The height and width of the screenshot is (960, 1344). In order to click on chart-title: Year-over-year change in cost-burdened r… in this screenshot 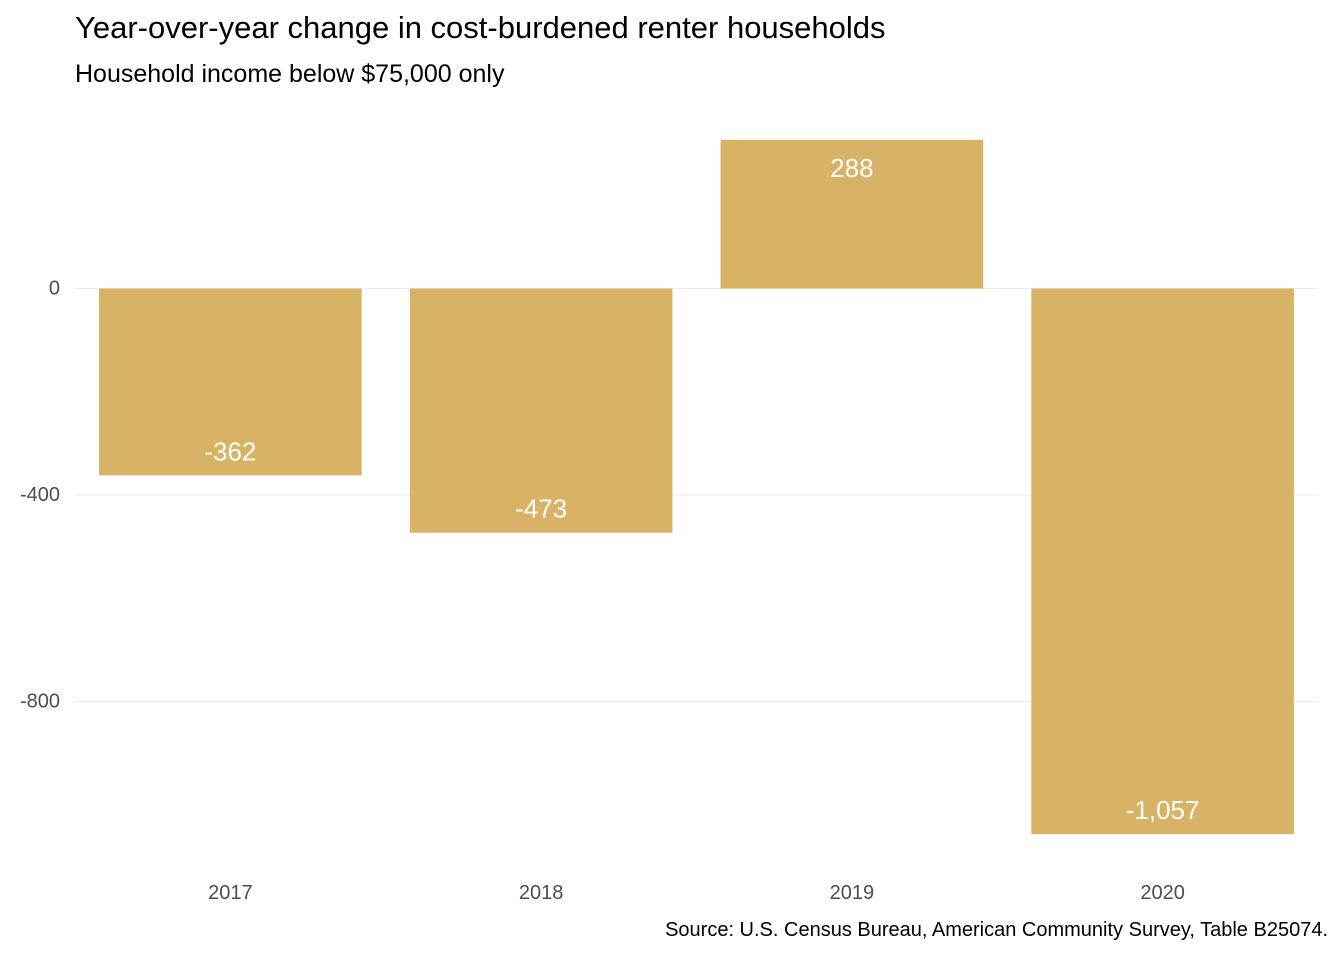, I will do `click(480, 27)`.